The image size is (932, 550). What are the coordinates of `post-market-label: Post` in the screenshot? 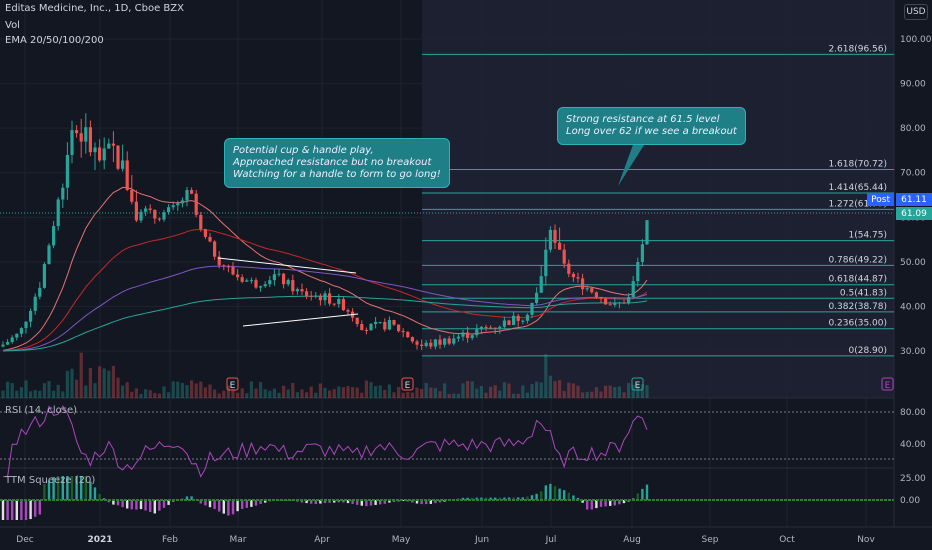 It's located at (880, 199).